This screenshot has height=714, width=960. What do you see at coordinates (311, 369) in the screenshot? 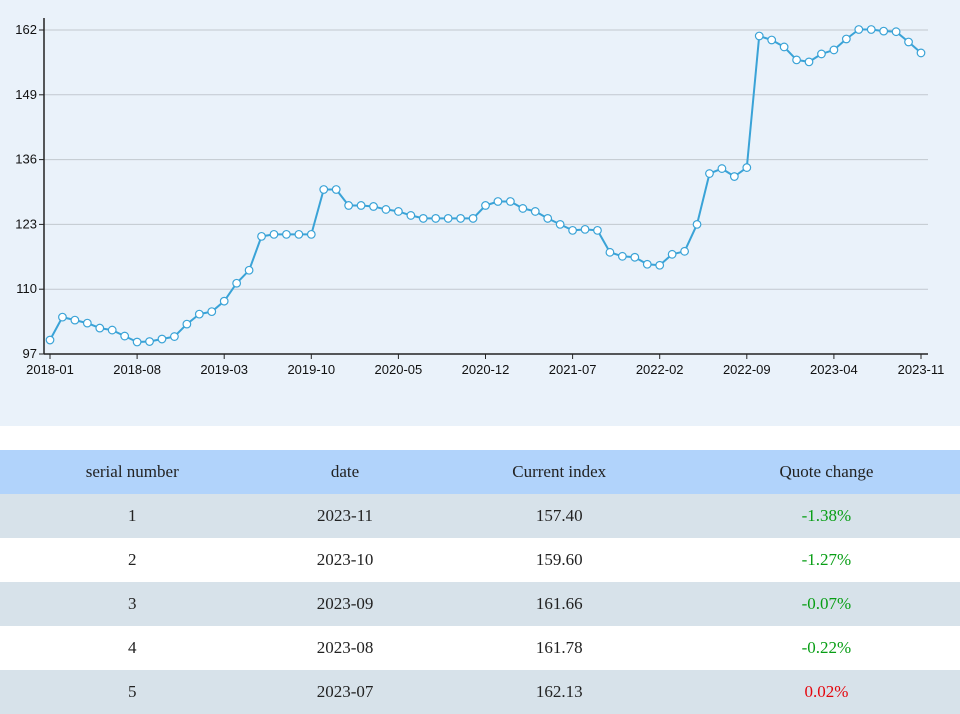
I see `x-tick-label: 2019-10` at bounding box center [311, 369].